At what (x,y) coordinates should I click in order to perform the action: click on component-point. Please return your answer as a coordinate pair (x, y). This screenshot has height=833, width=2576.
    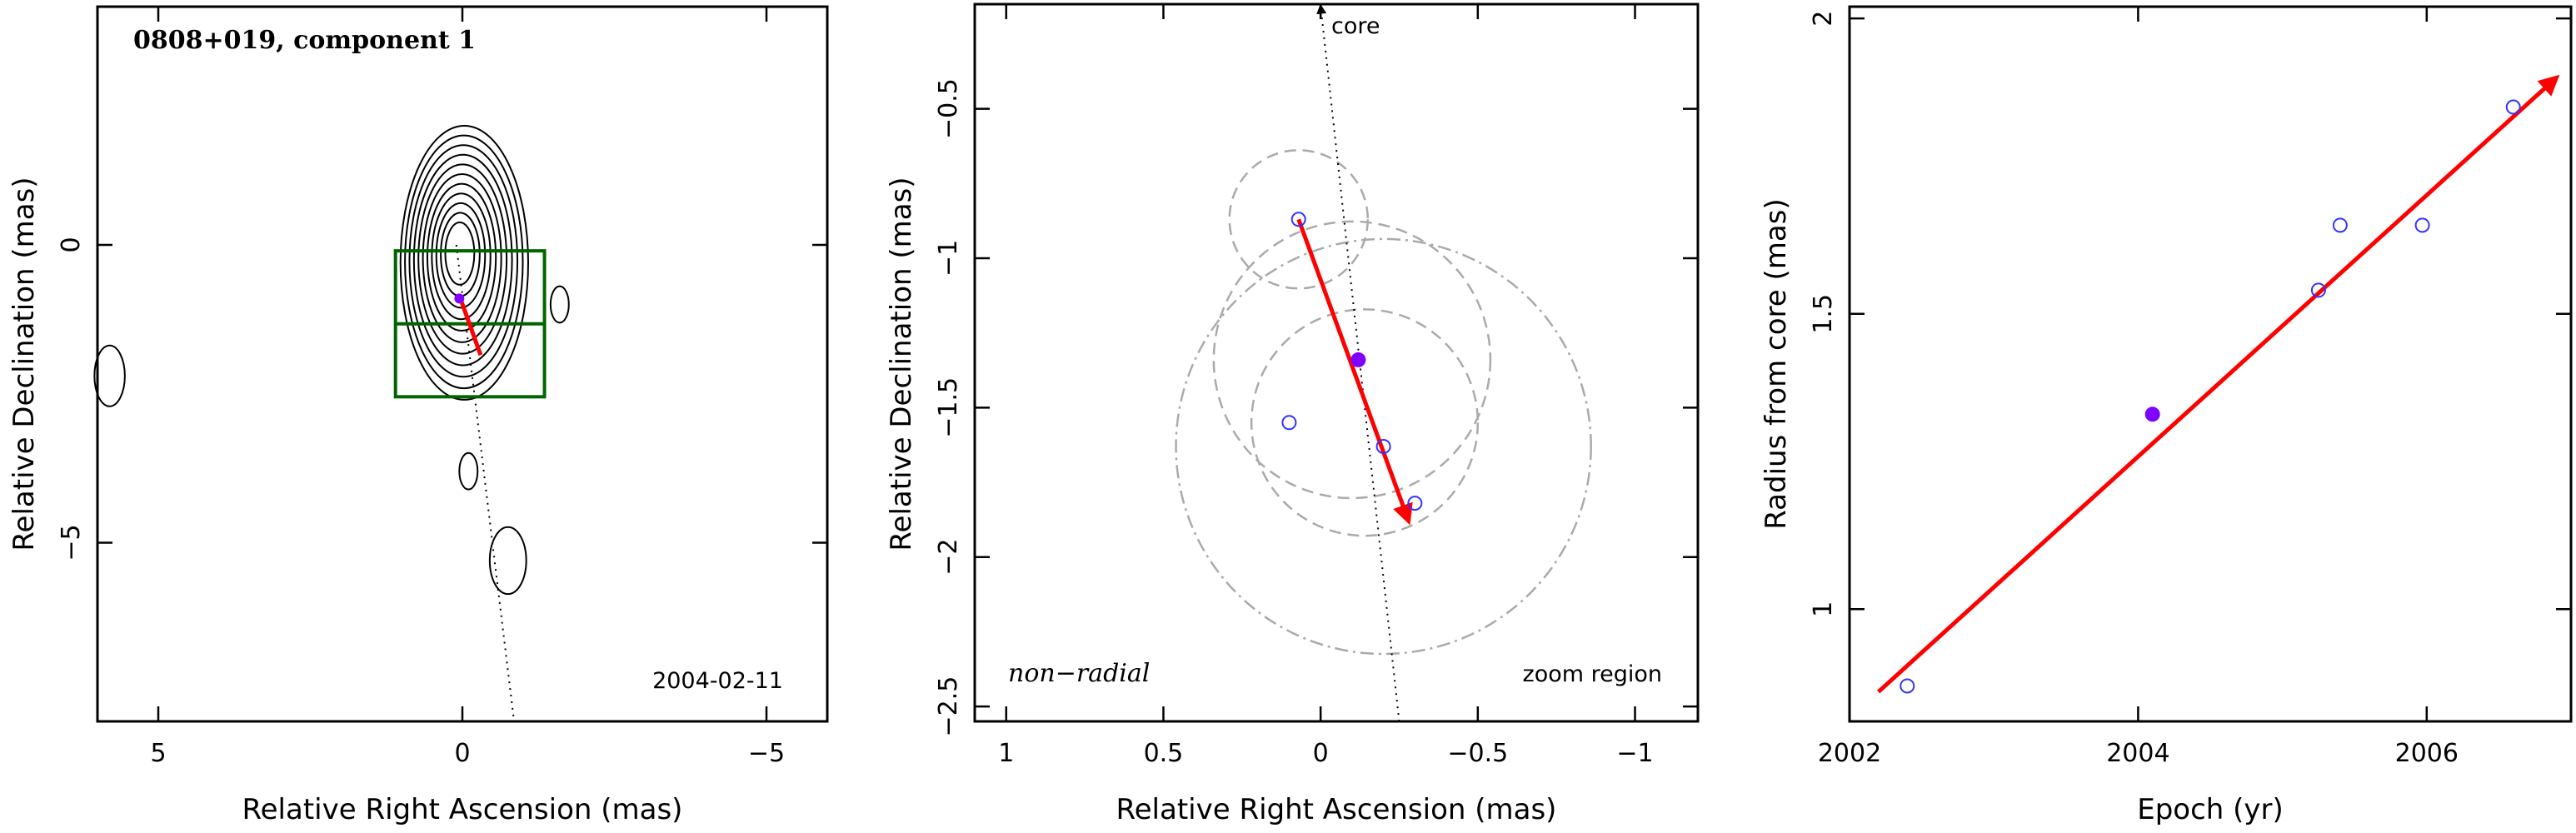
    Looking at the image, I should click on (459, 298).